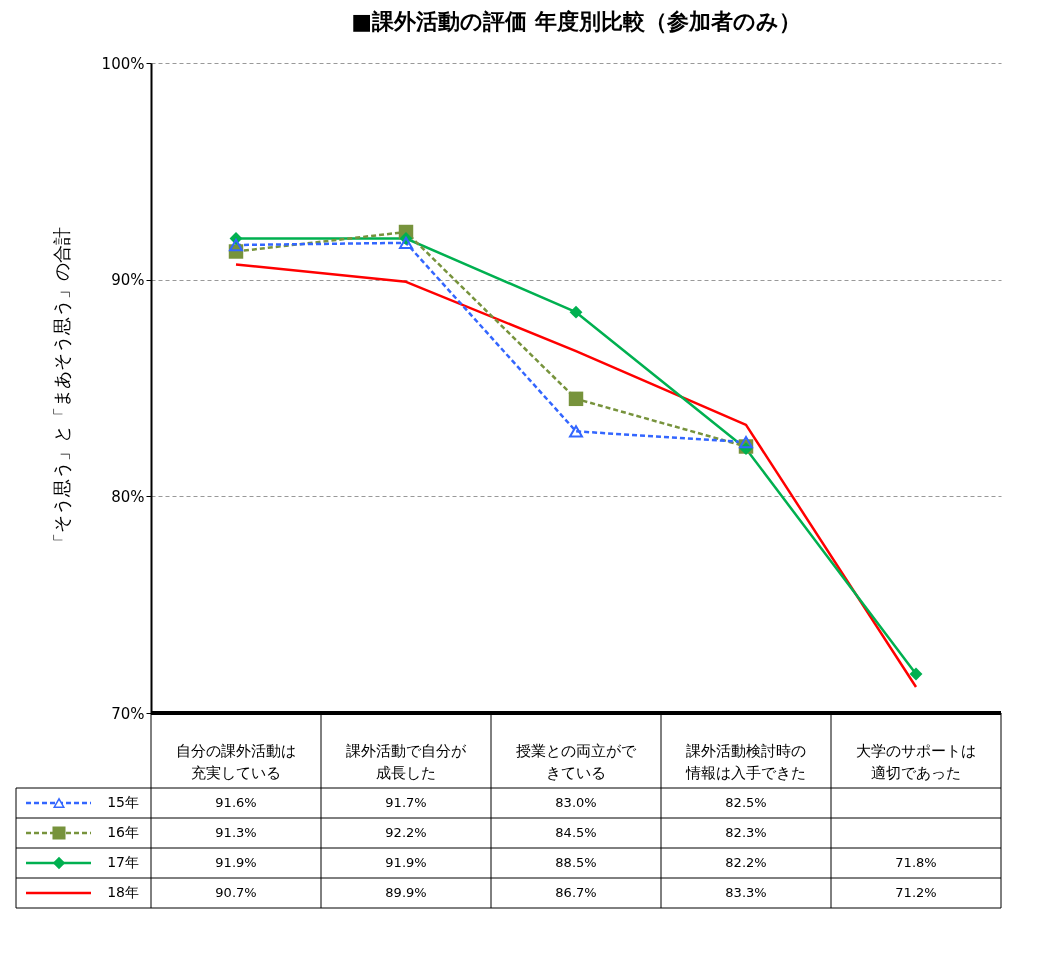  Describe the element at coordinates (916, 761) in the screenshot. I see `x-tick-label: 大学のサポートは適切であった` at that location.